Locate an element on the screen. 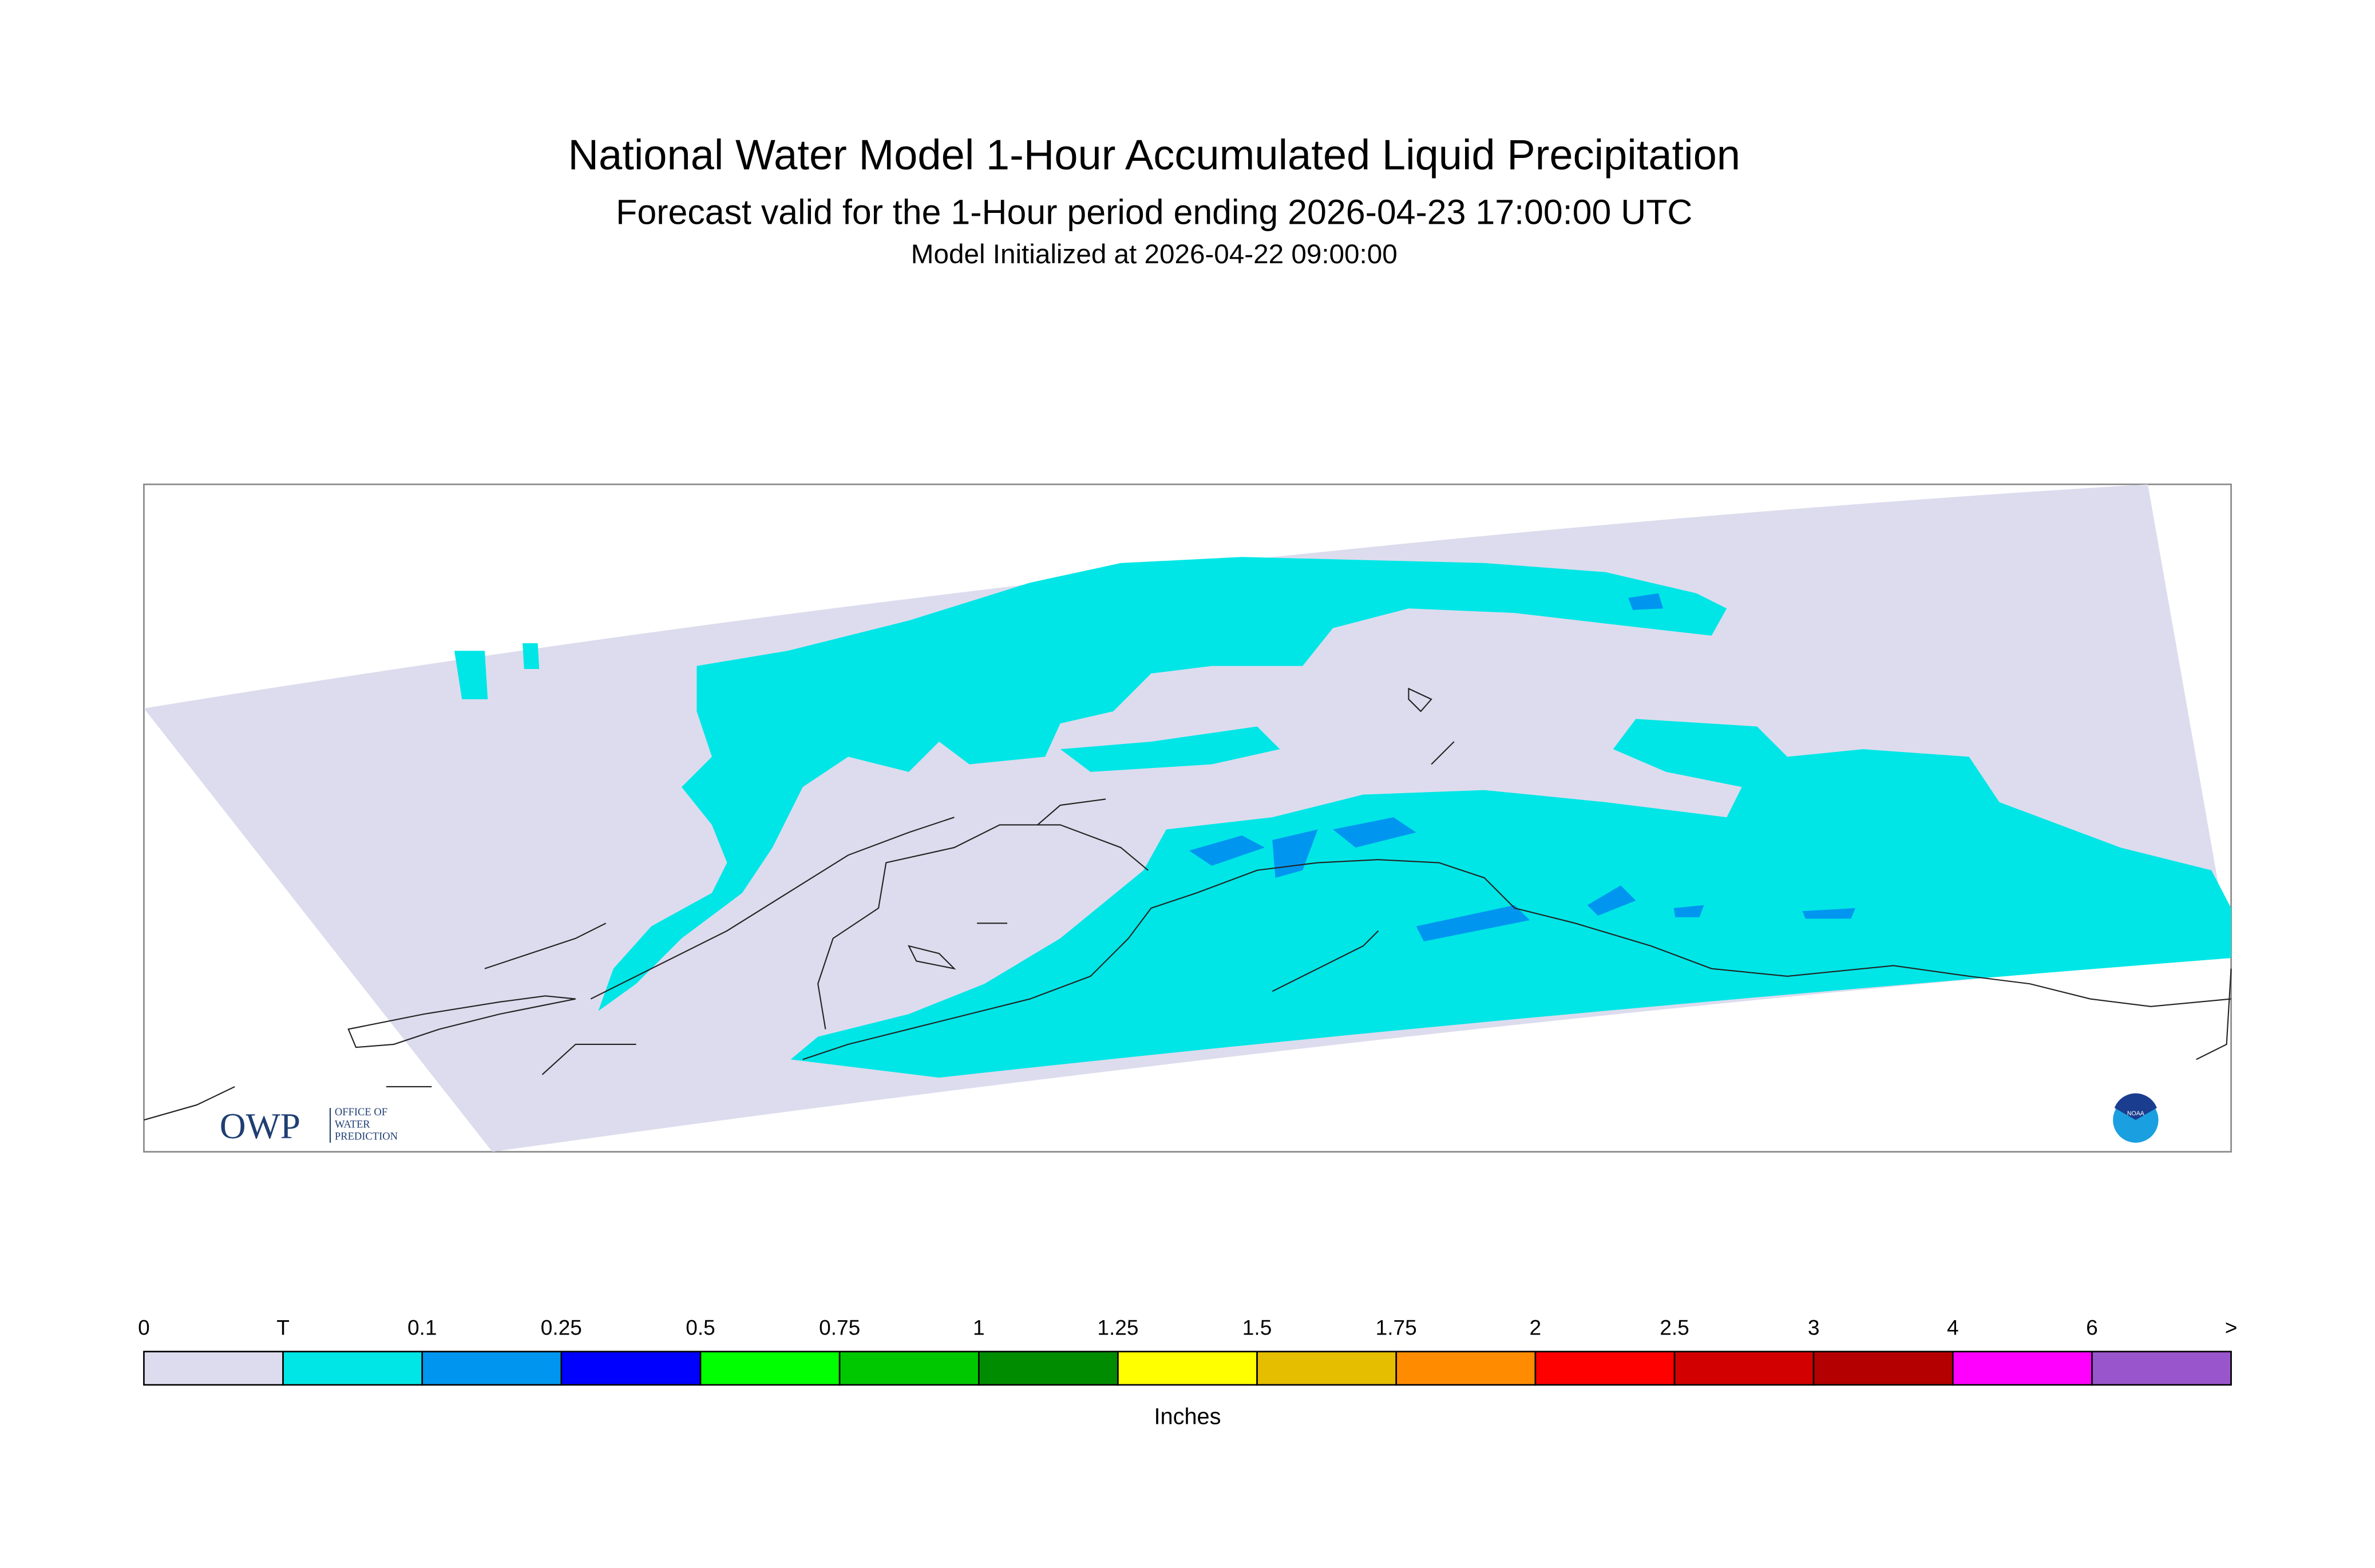  colorbar-label: 0.1 is located at coordinates (422, 1328).